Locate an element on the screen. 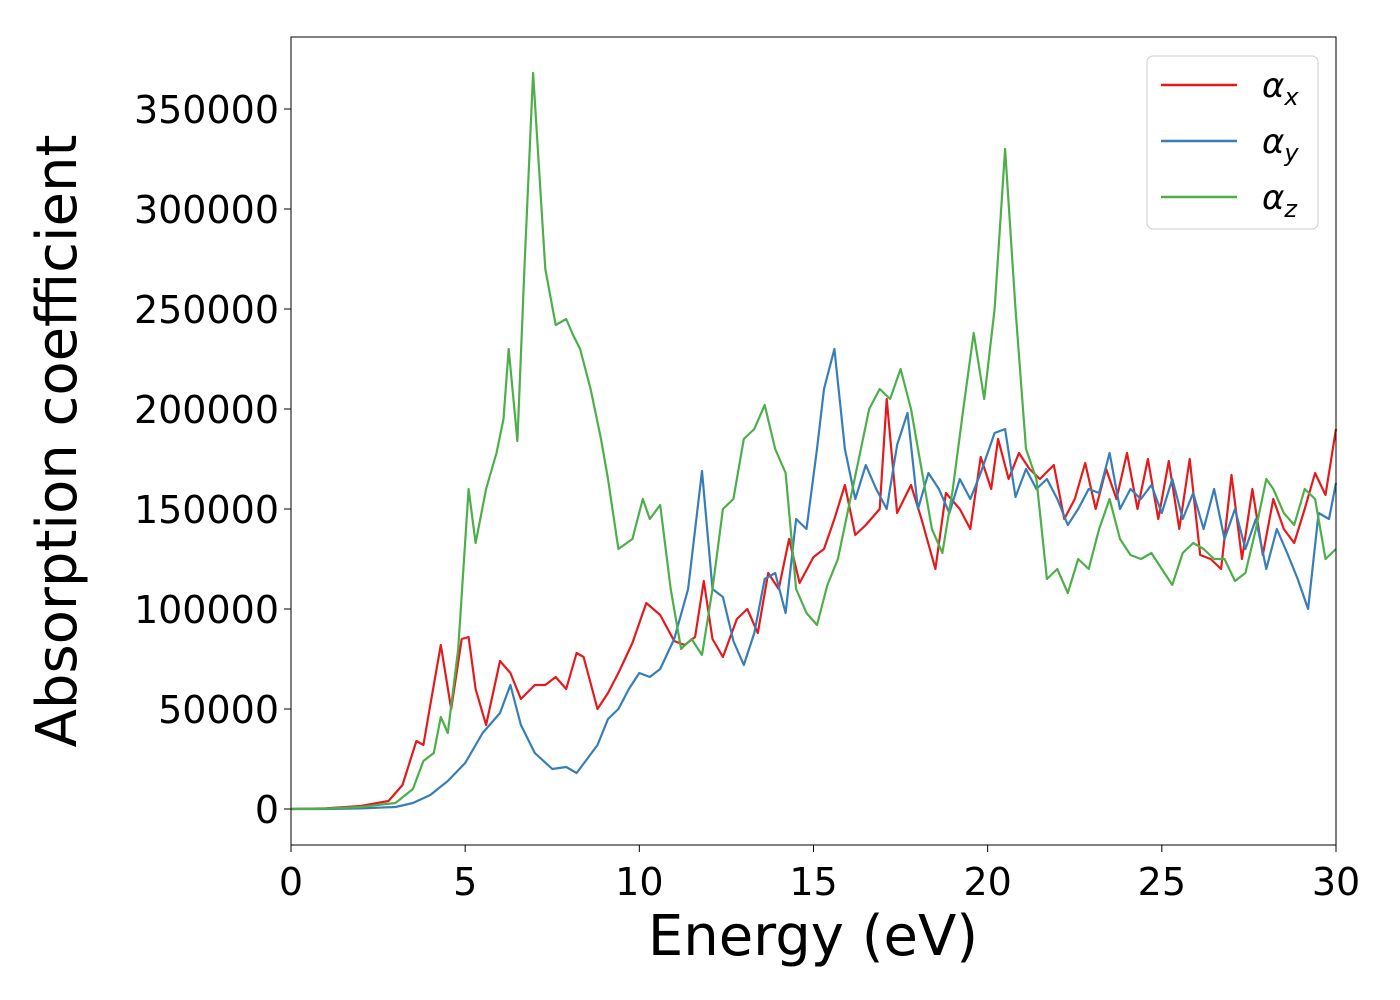 The image size is (1400, 1000). legend: αx αy αz is located at coordinates (1232, 142).